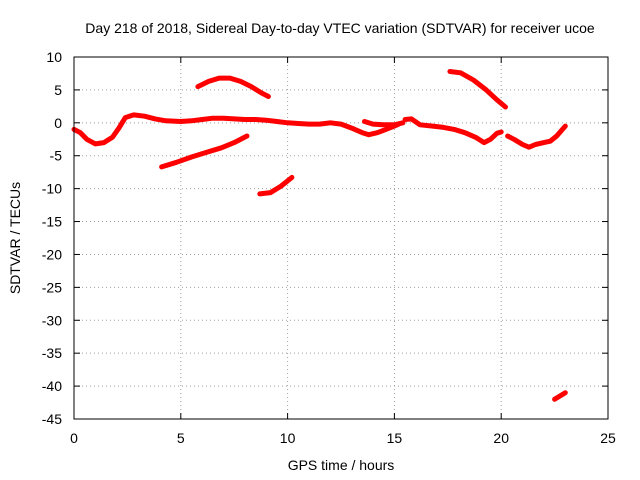 Image resolution: width=640 pixels, height=480 pixels. Describe the element at coordinates (608, 438) in the screenshot. I see `x-tick-label: 25` at that location.